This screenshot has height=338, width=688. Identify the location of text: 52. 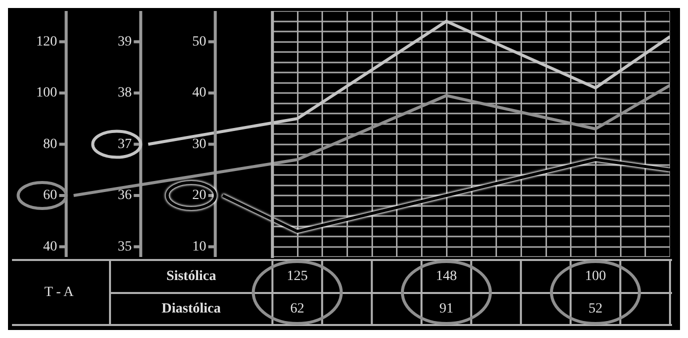
(595, 309).